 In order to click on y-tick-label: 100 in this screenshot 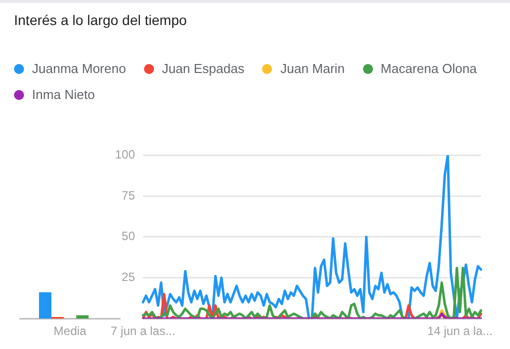, I will do `click(125, 155)`.